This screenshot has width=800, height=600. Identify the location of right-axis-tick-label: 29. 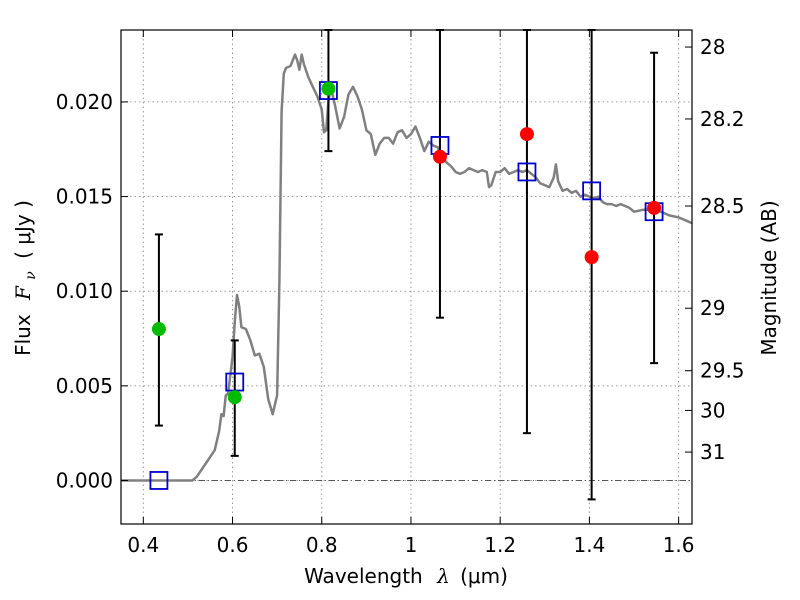
(712, 308).